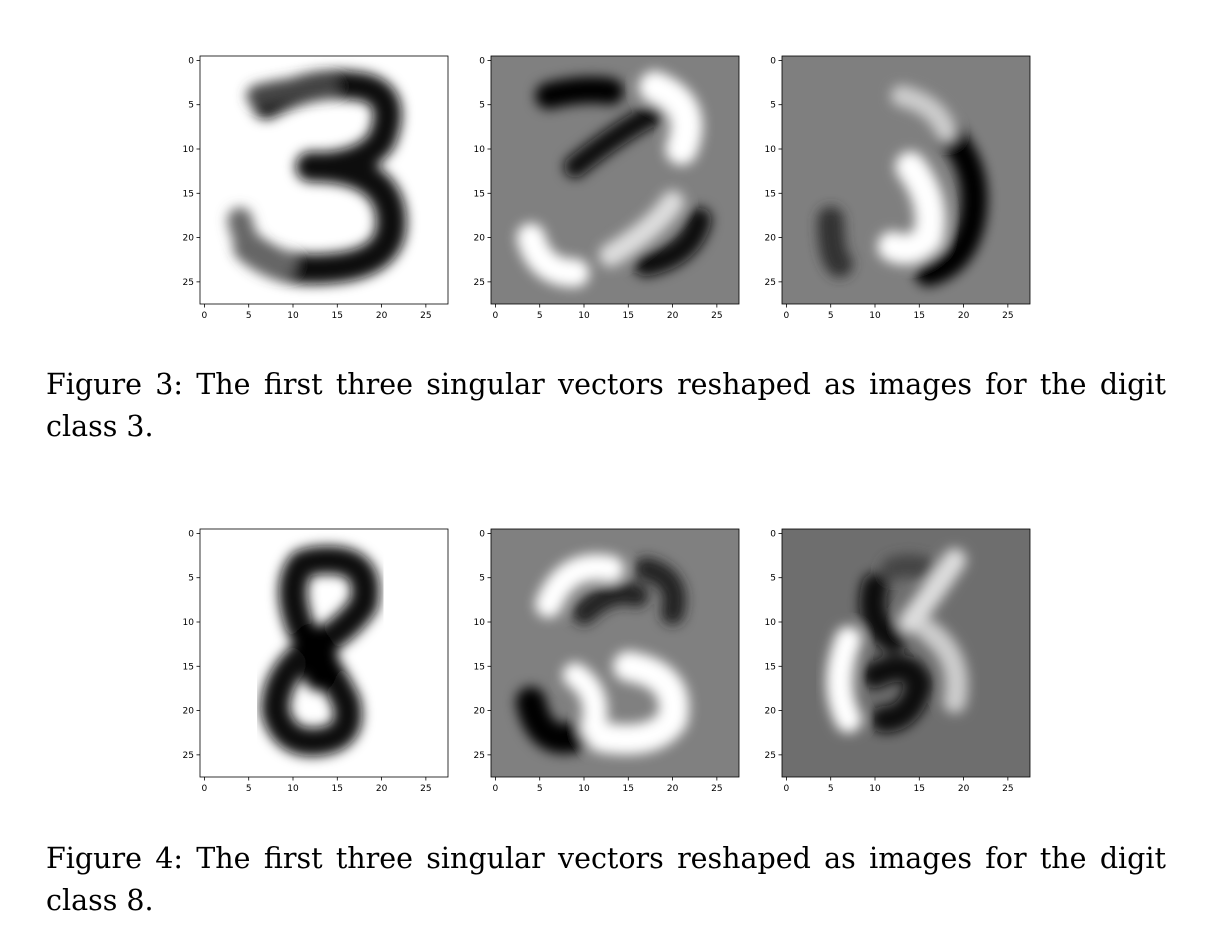  I want to click on figure-3-plot-3: 0 5 10 15 20 25 0 5 10 15 20 25, so click(898, 188).